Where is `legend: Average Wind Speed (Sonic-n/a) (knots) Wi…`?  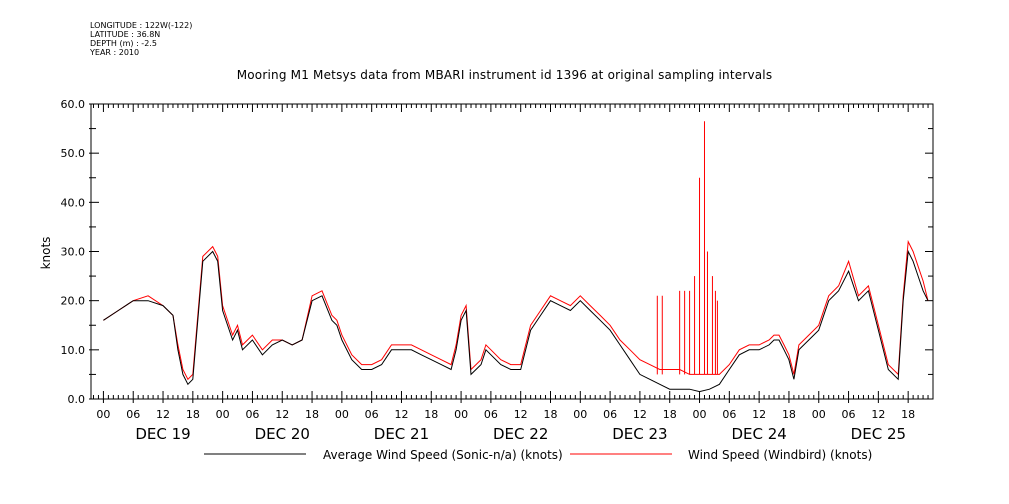
legend: Average Wind Speed (Sonic-n/a) (knots) Wi… is located at coordinates (538, 455).